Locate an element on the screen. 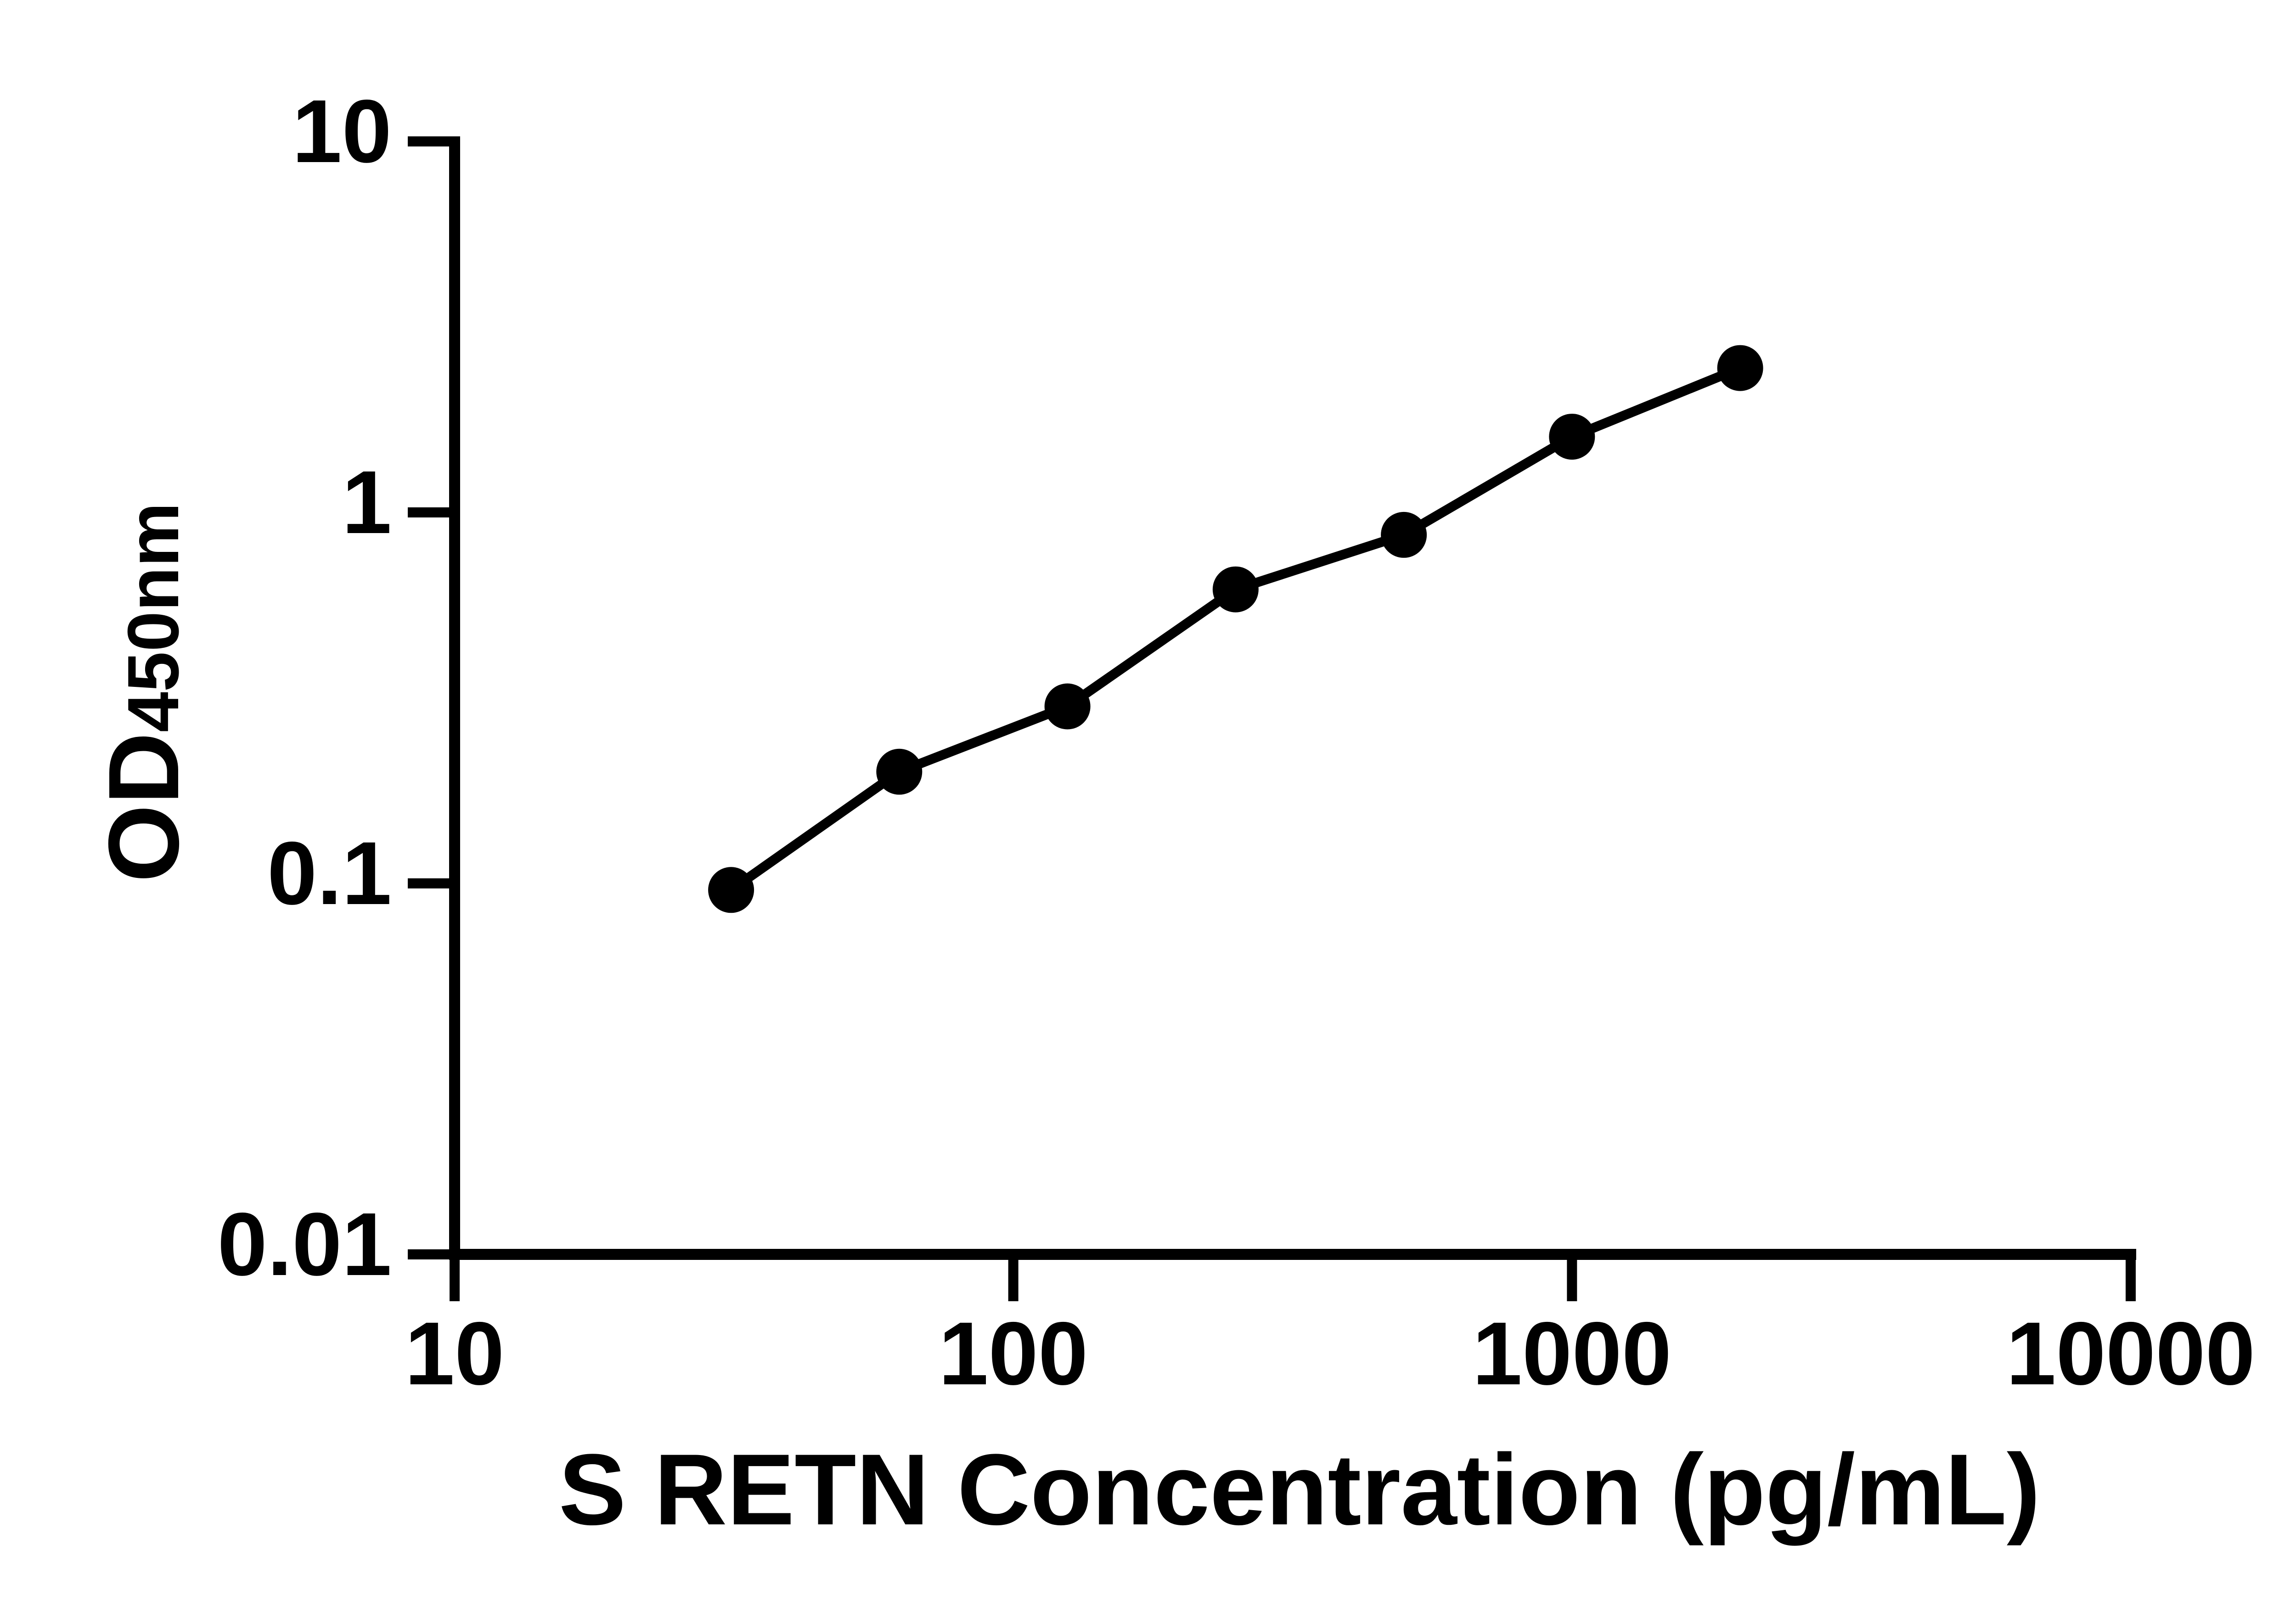  y-tick-label: 0.1 is located at coordinates (330, 873).